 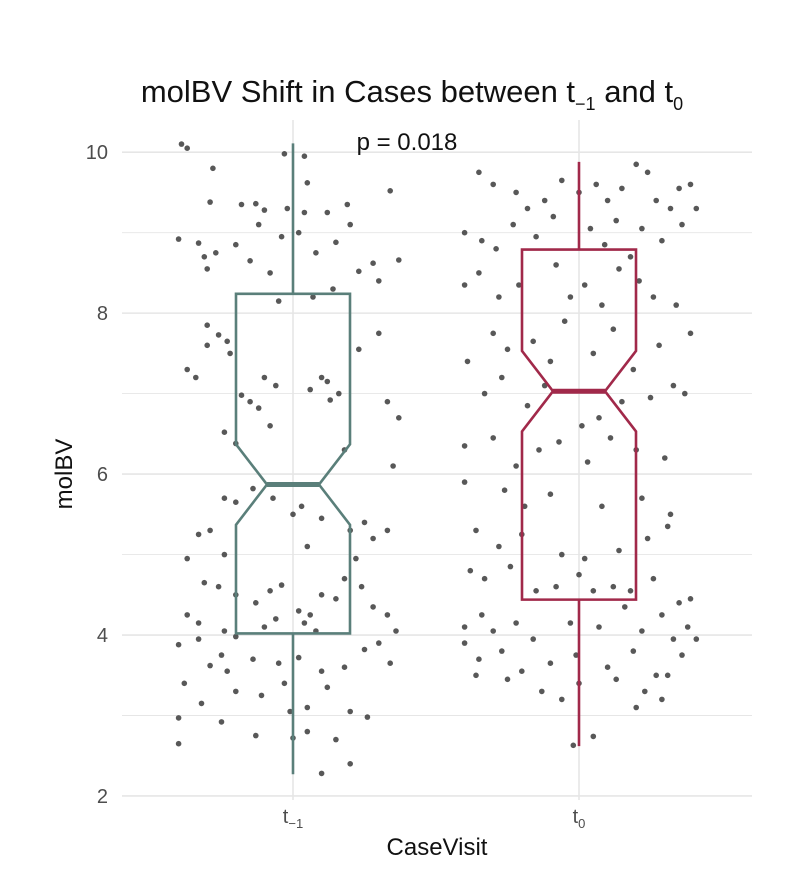 I want to click on y-tick-label: 2, so click(x=102, y=797).